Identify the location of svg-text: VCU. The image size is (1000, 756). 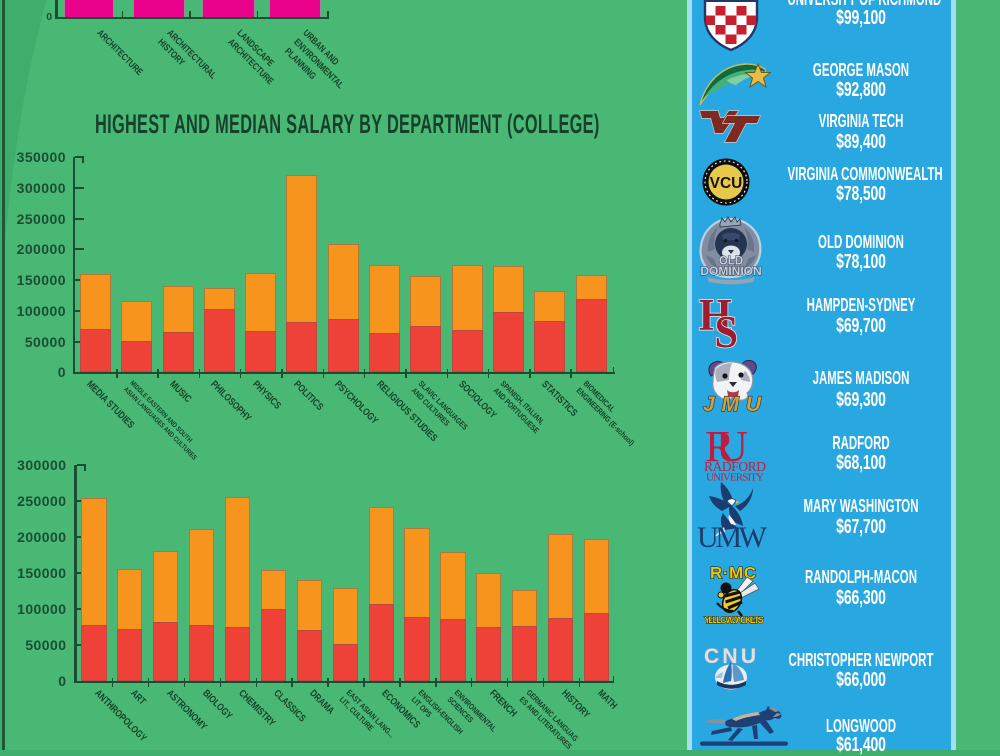
(726, 183).